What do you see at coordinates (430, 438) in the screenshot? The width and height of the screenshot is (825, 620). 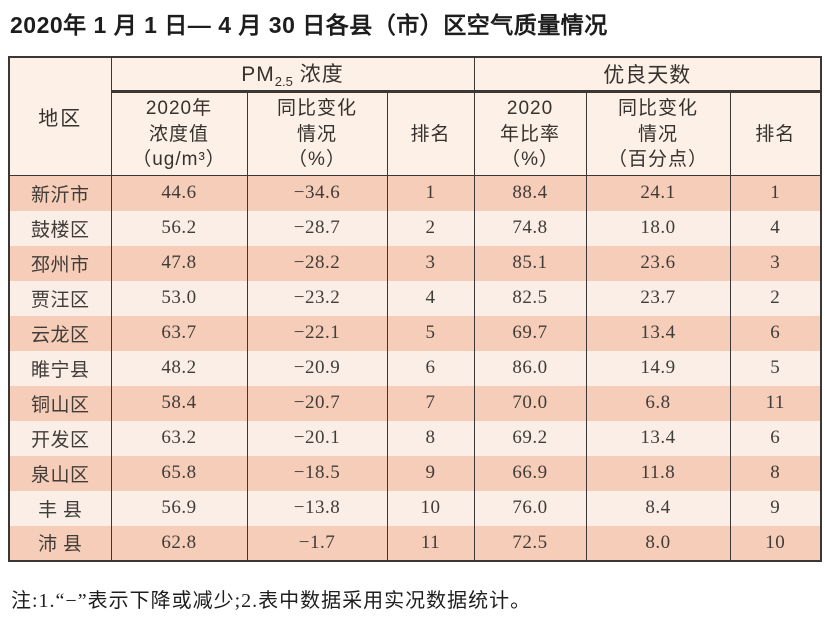 I see `pm-rank-cell: 8` at bounding box center [430, 438].